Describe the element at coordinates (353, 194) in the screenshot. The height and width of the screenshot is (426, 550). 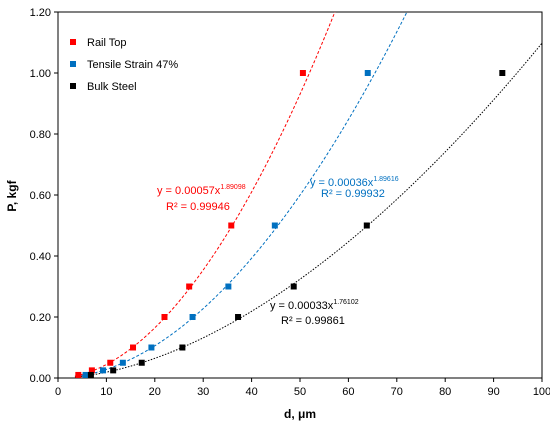
I see `fit-r-squared: R² = 0.99932` at that location.